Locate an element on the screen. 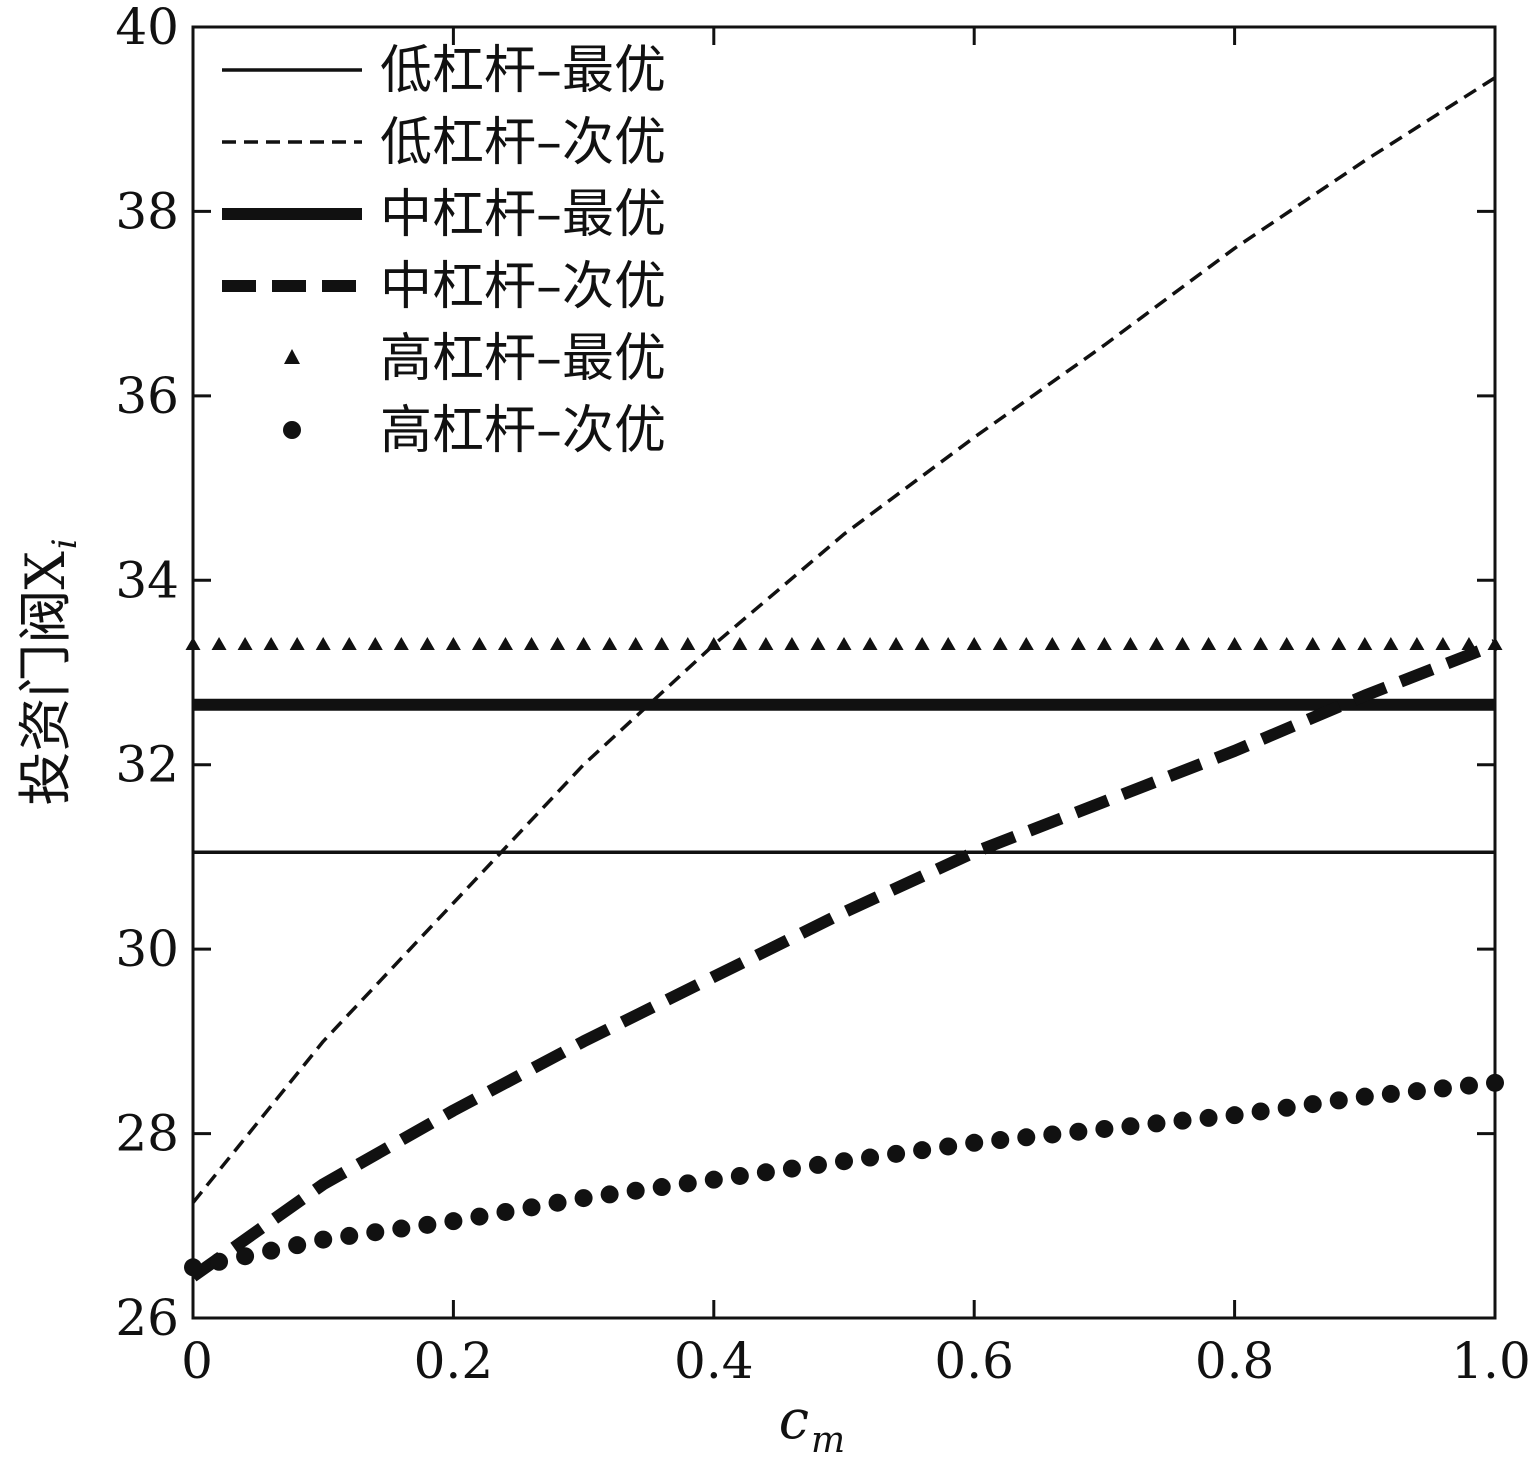  legend-label-6: 高杠杆–次优 is located at coordinates (523, 431).